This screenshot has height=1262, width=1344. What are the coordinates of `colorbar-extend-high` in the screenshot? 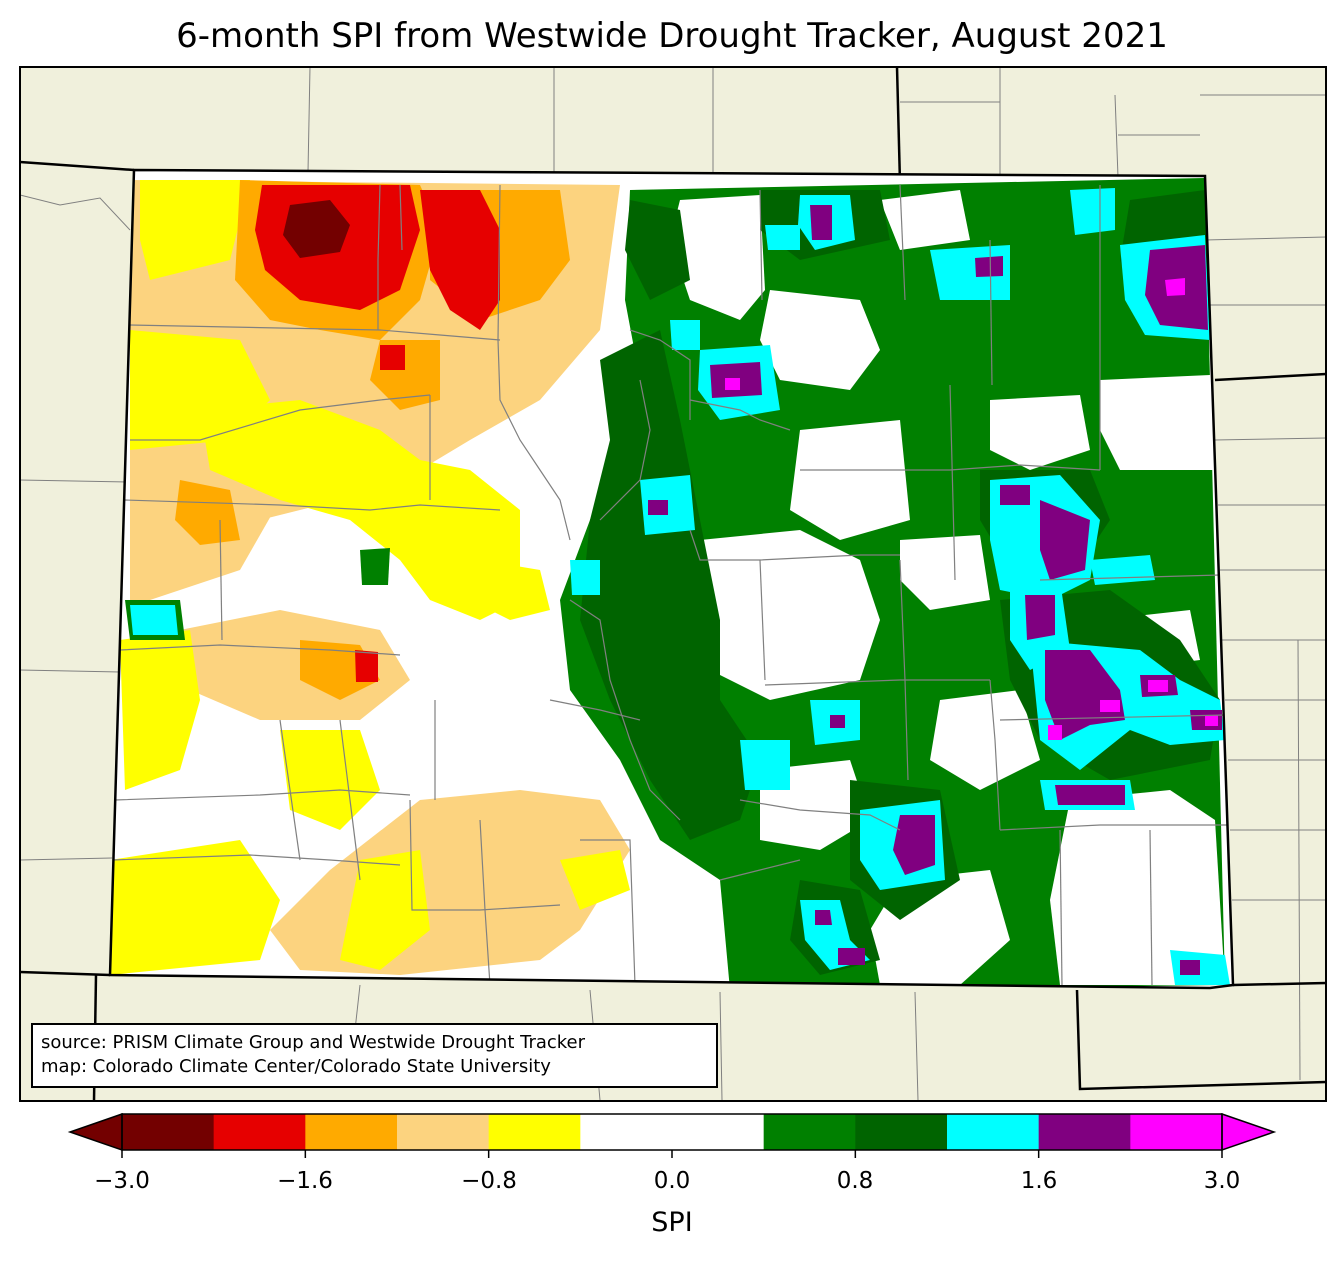 It's located at (1249, 1132).